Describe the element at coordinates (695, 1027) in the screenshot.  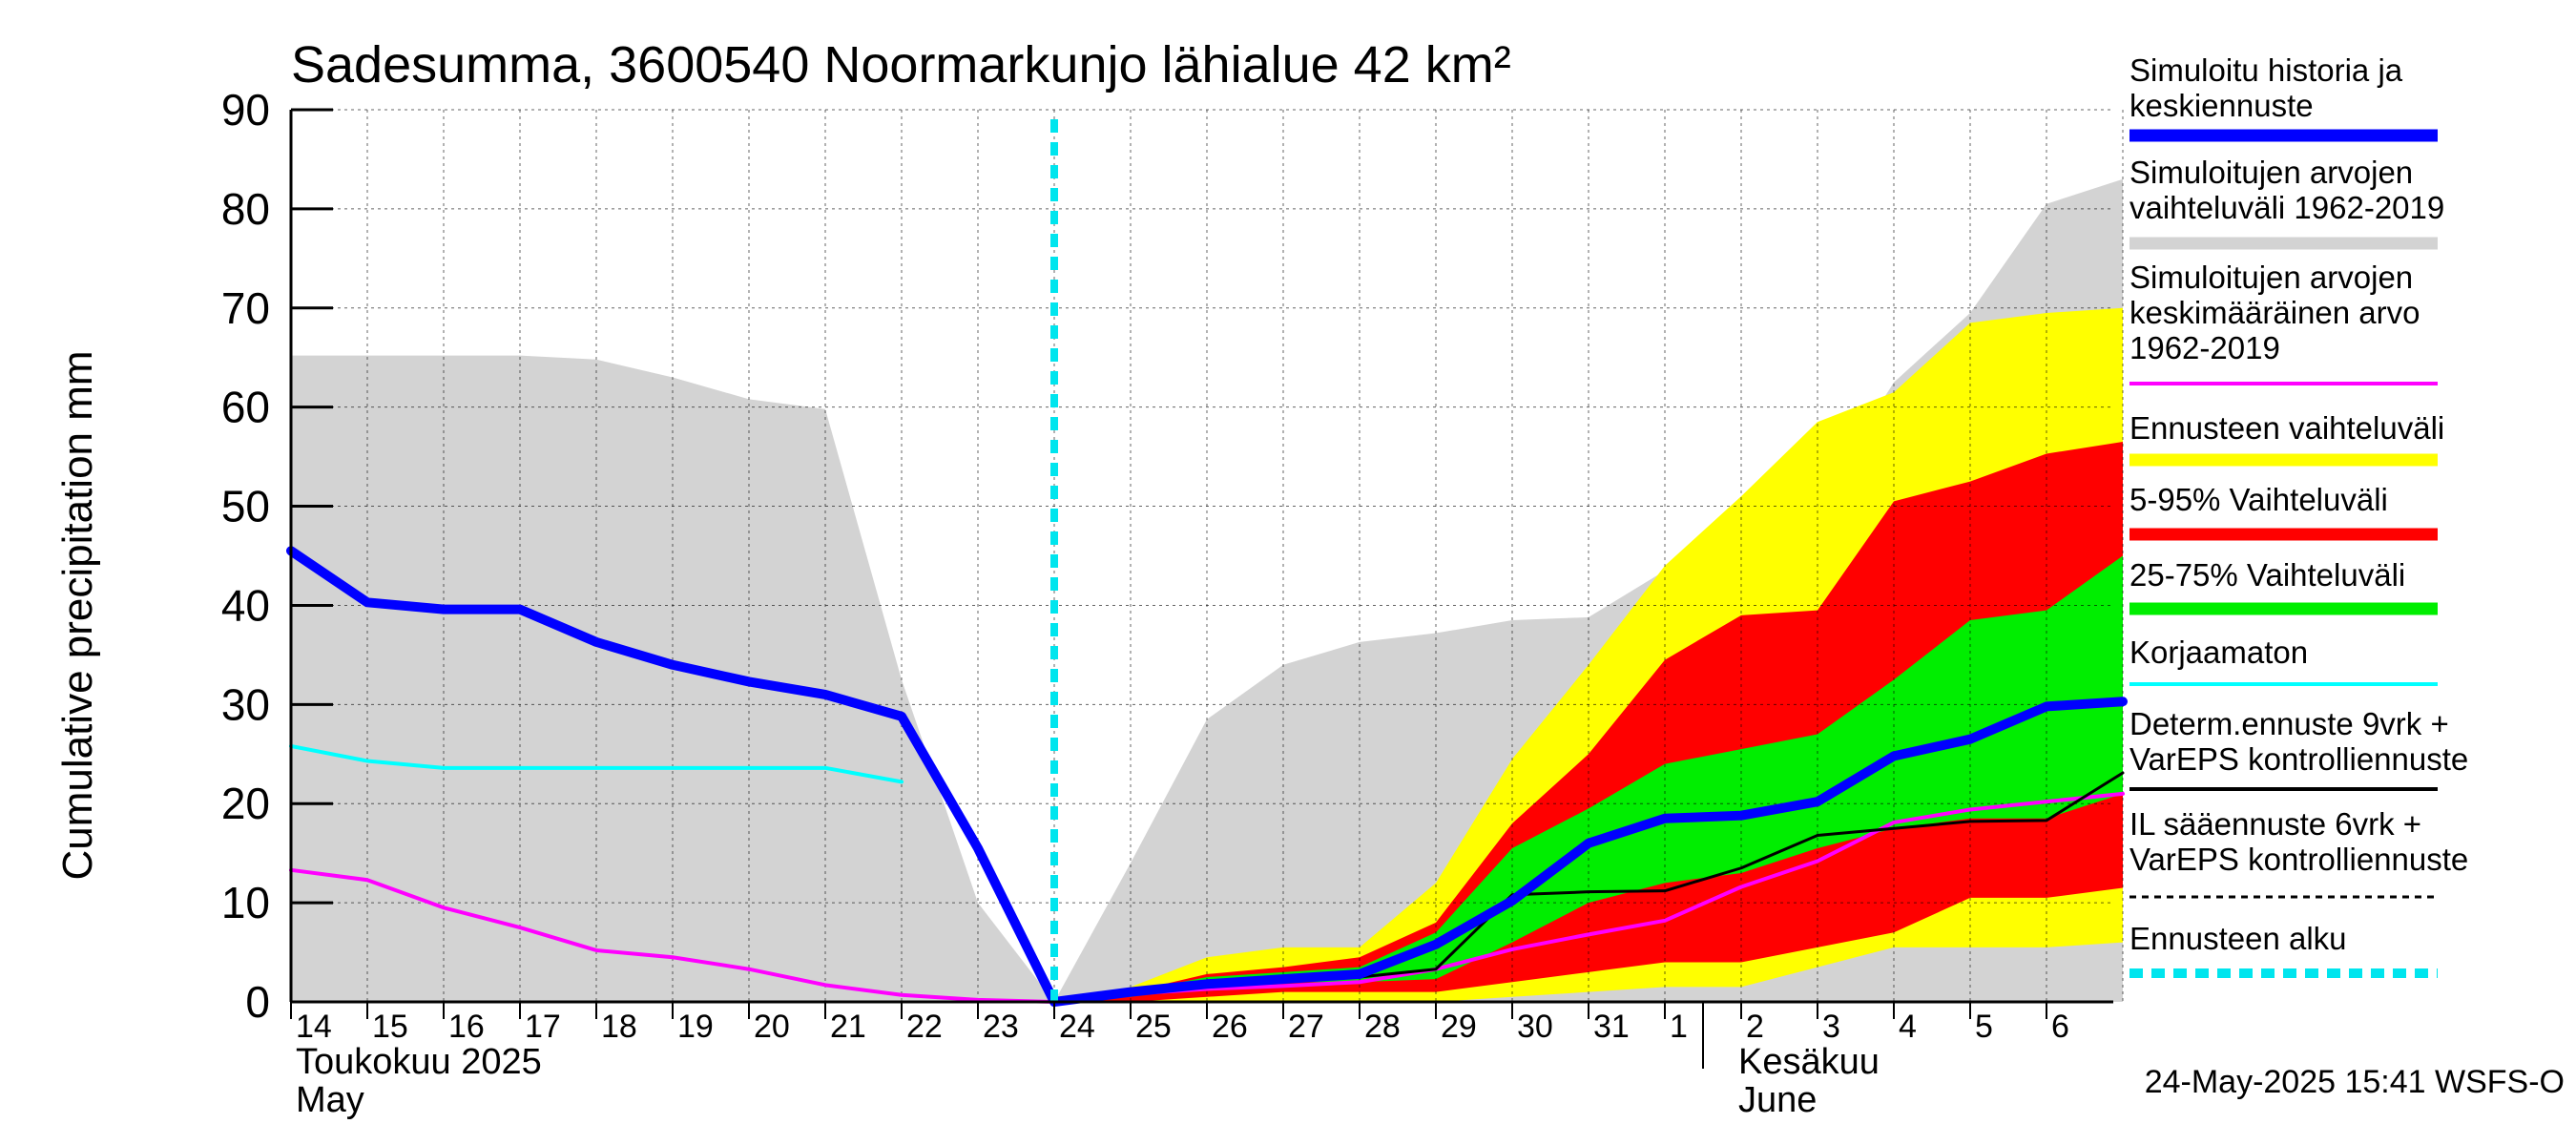
I see `x-tick-label: 19` at that location.